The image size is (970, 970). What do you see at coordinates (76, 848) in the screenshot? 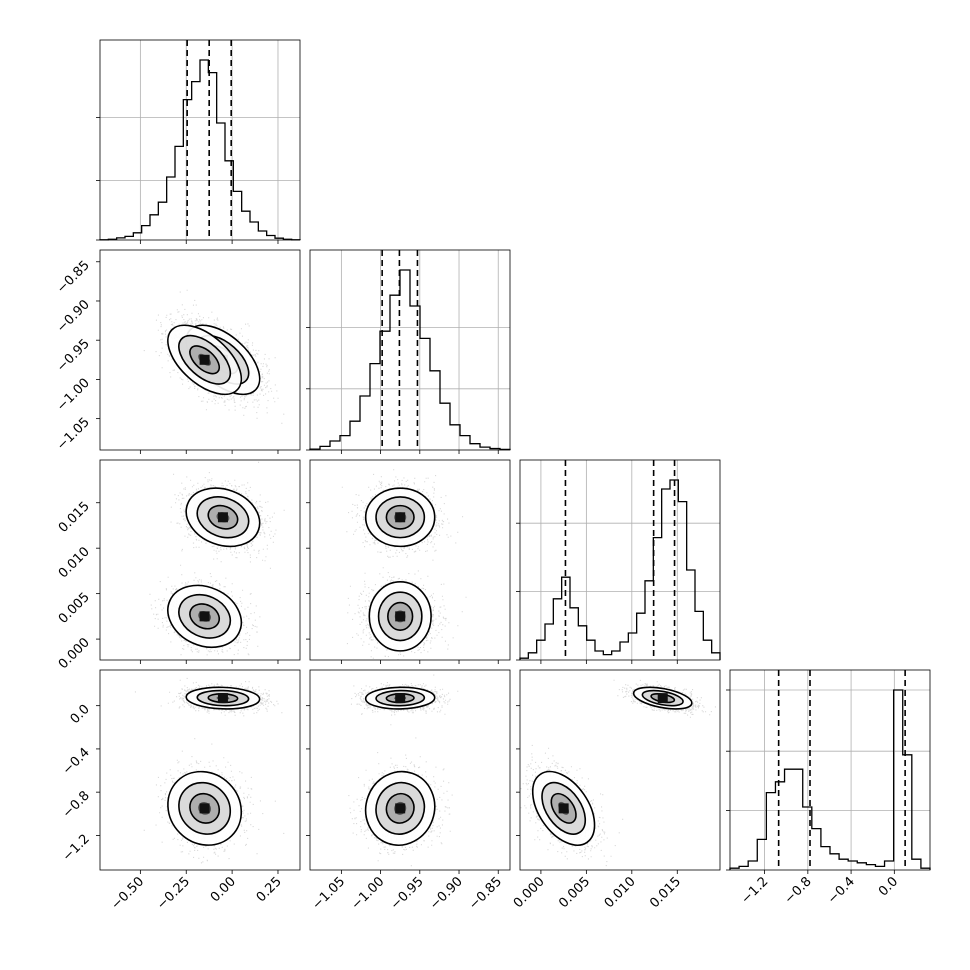
I see `y-tick-label-3-3: −1.2` at bounding box center [76, 848].